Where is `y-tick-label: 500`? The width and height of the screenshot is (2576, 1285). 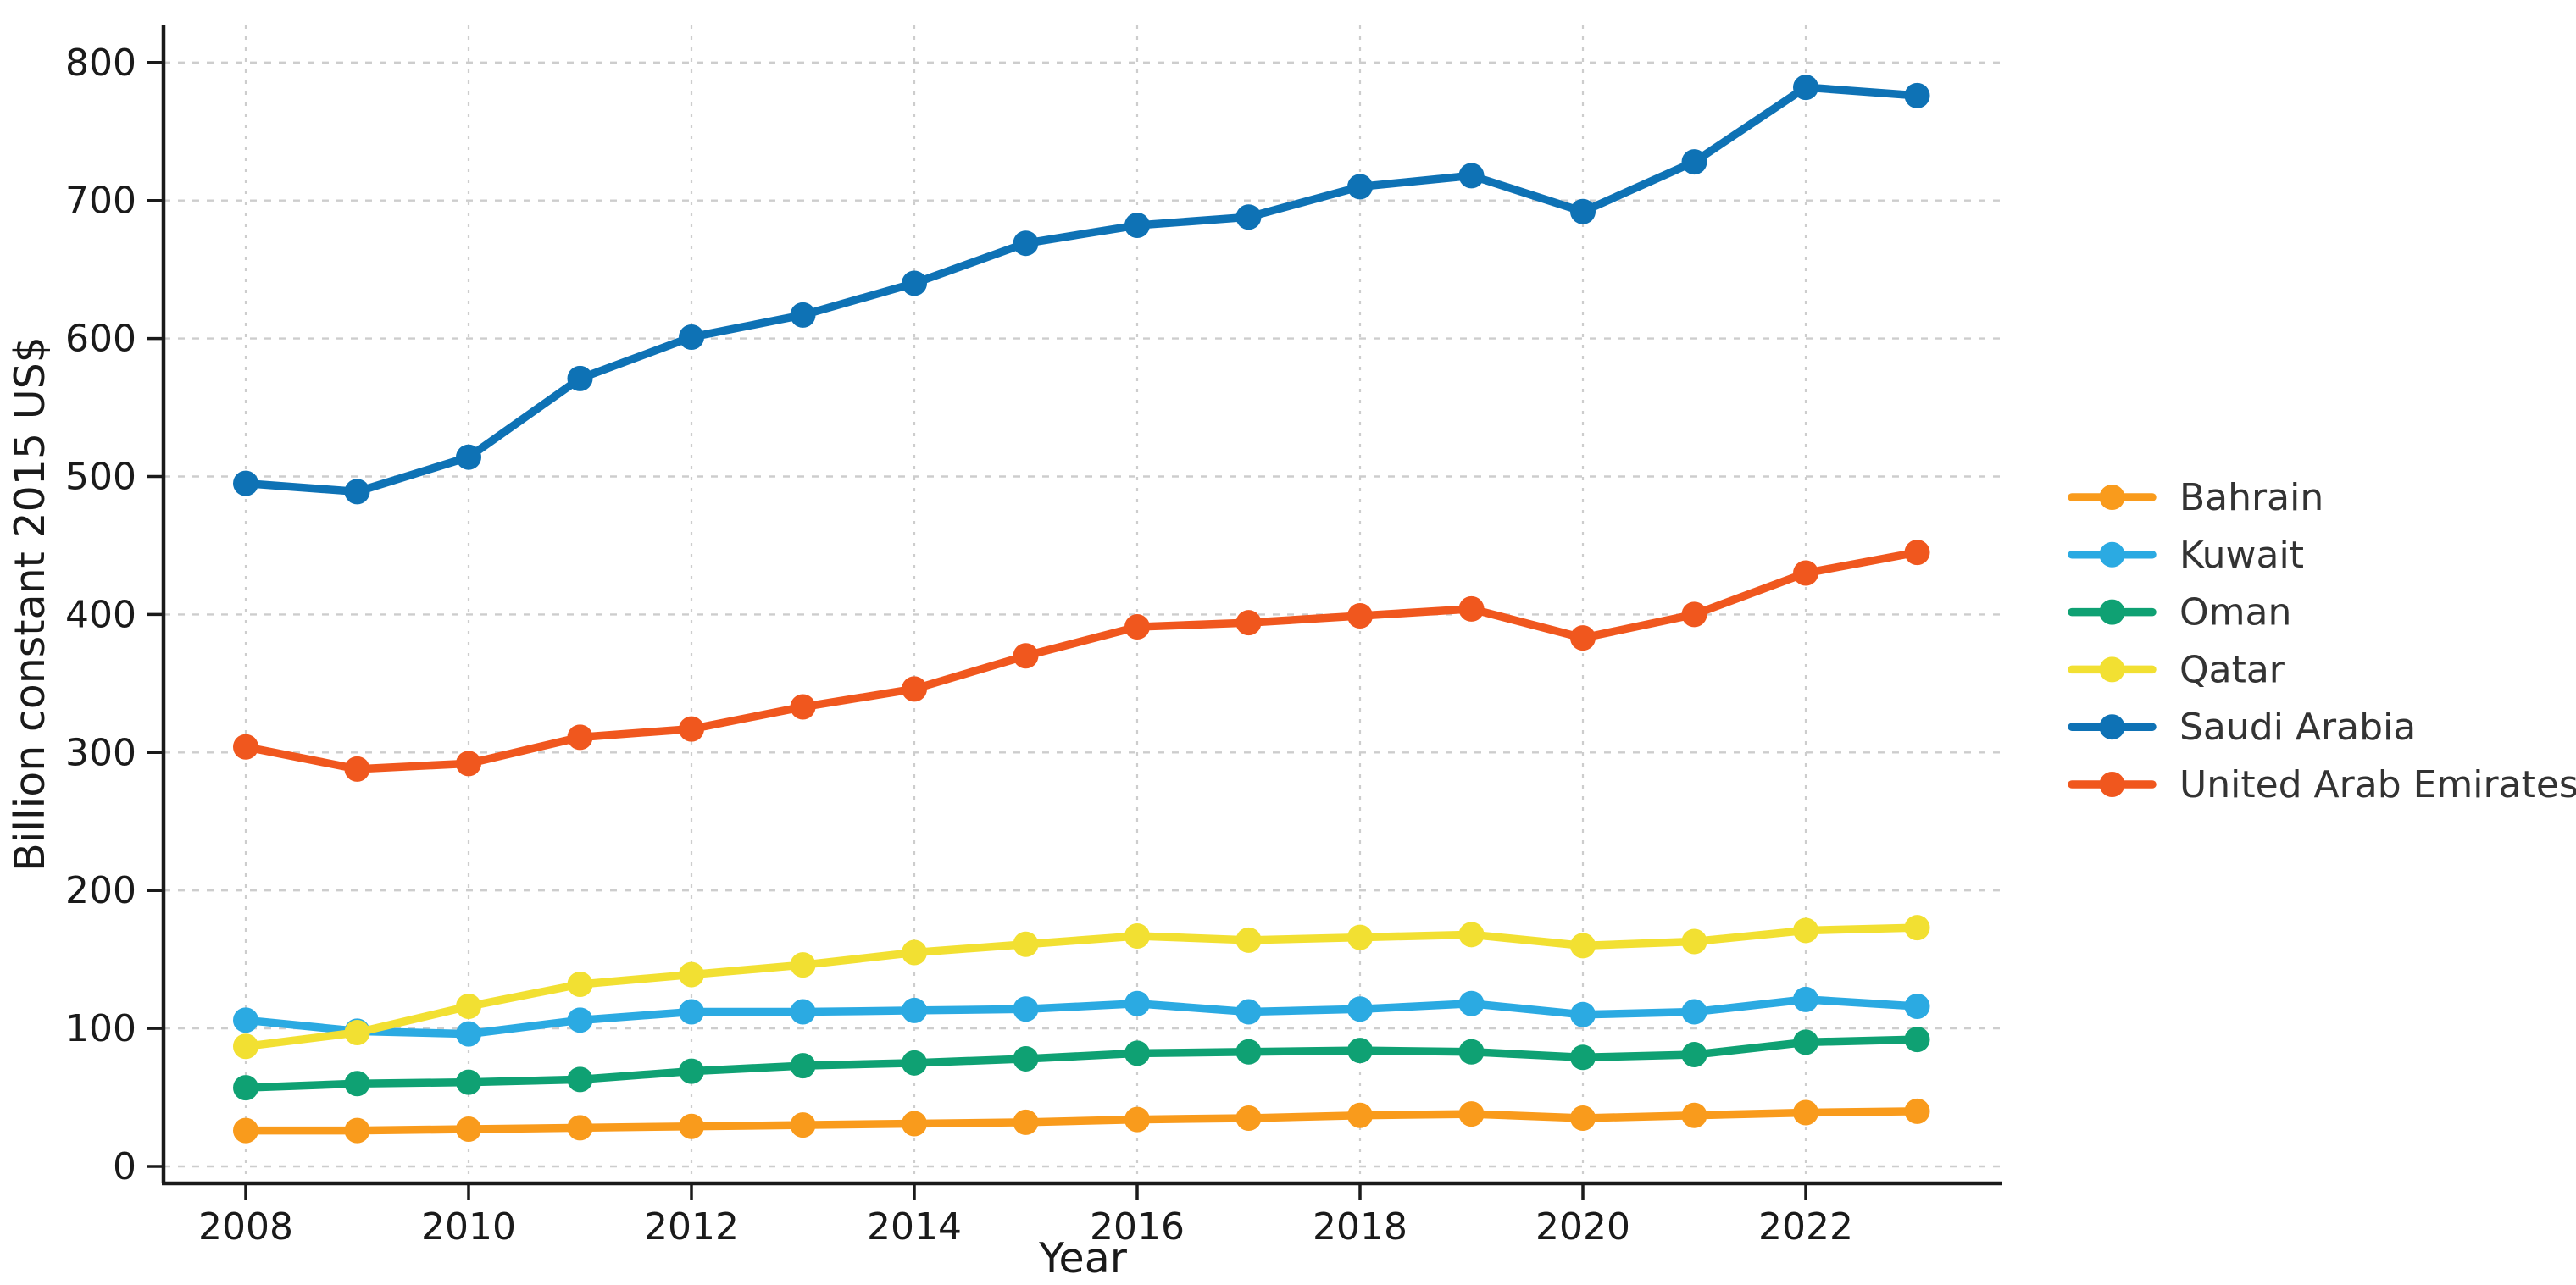 y-tick-label: 500 is located at coordinates (100, 477).